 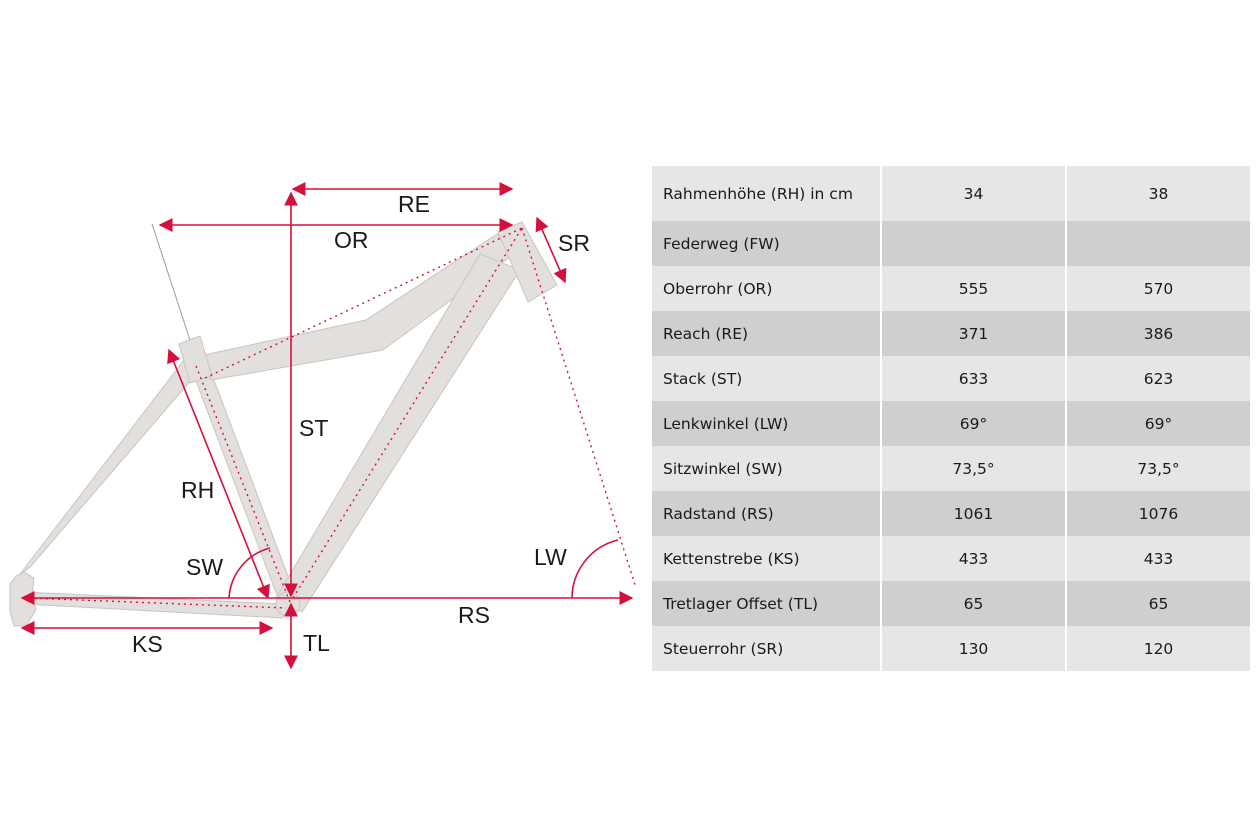 What do you see at coordinates (197, 490) in the screenshot?
I see `label-rh: RH` at bounding box center [197, 490].